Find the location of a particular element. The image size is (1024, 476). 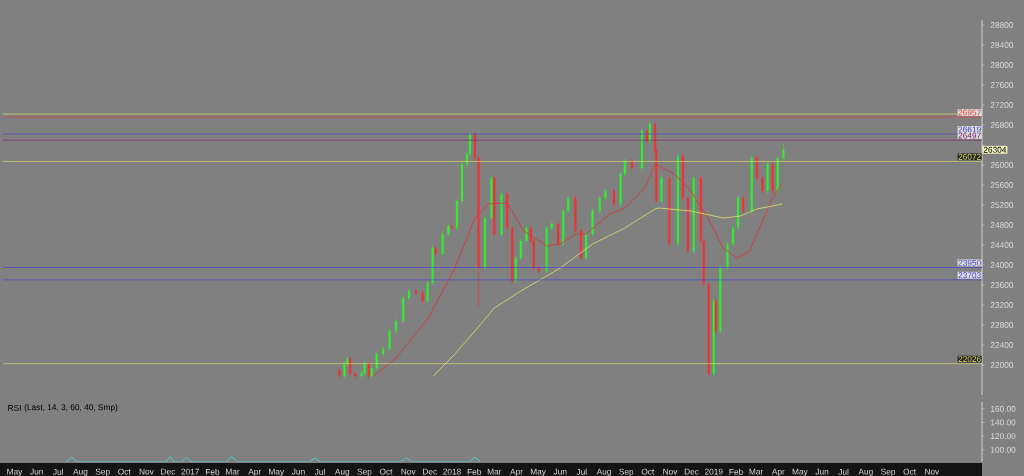

annotation: (Last, 14, 3, 60, 40, Smp) is located at coordinates (71, 408).